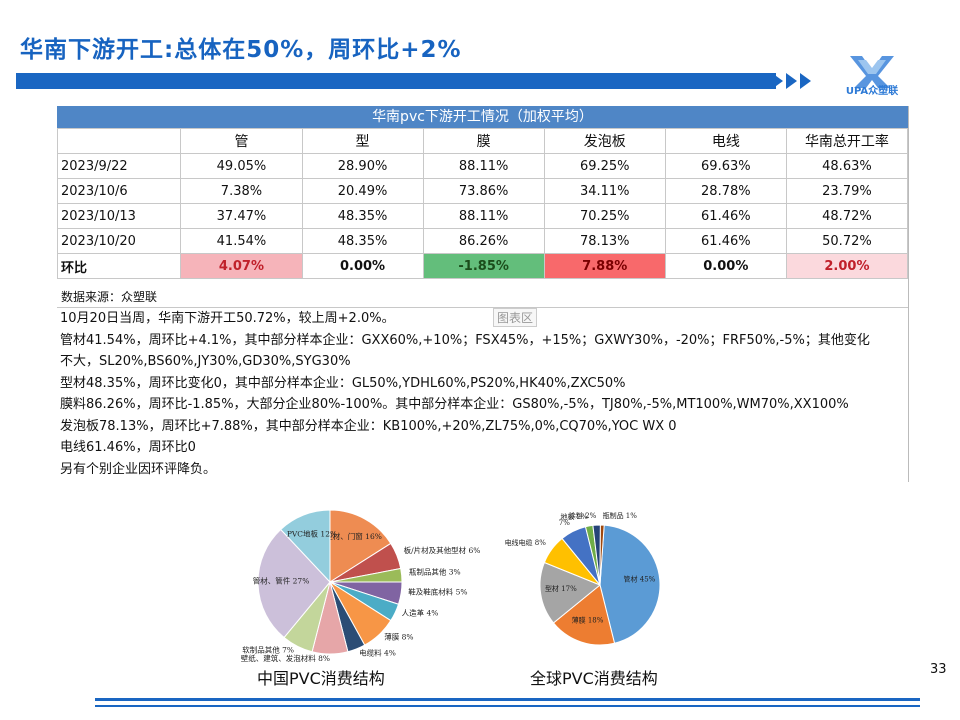  What do you see at coordinates (564, 523) in the screenshot?
I see `pie-data-label: 7%` at bounding box center [564, 523].